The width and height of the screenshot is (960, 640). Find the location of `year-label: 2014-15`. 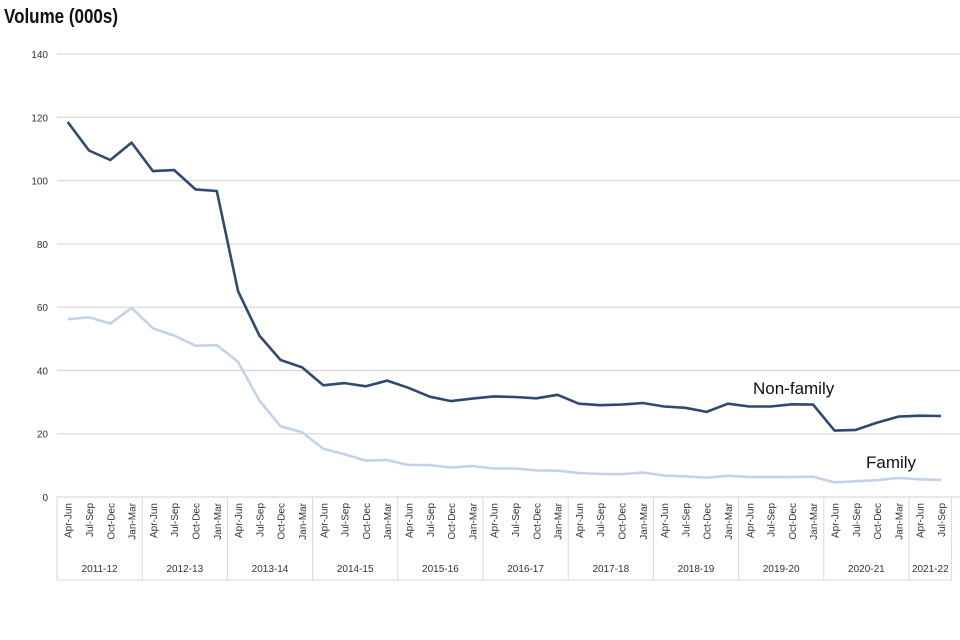

year-label: 2014-15 is located at coordinates (355, 569).